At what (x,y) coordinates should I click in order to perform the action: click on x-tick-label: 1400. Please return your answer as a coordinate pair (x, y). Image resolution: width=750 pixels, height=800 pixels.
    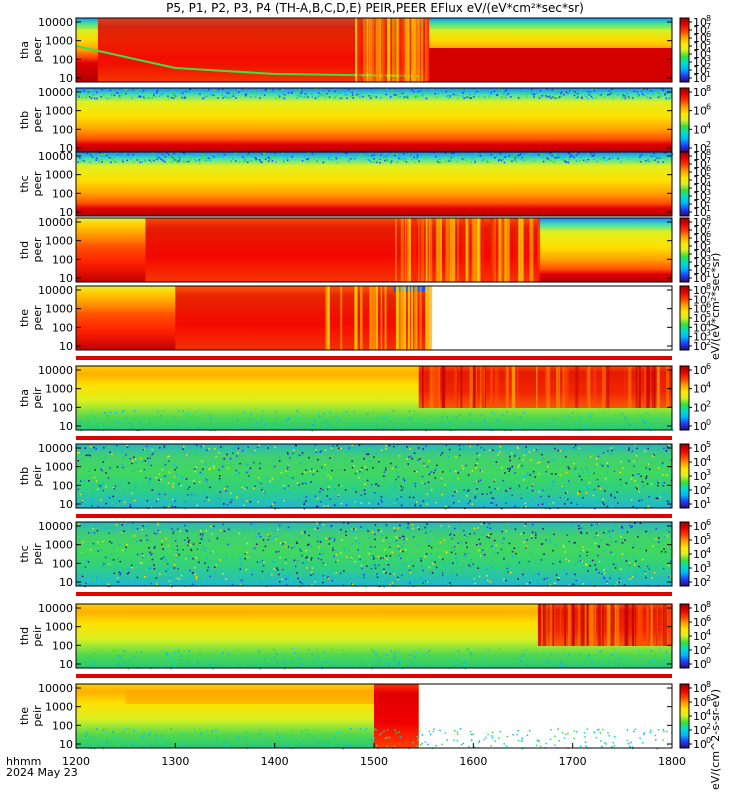
    Looking at the image, I should click on (275, 761).